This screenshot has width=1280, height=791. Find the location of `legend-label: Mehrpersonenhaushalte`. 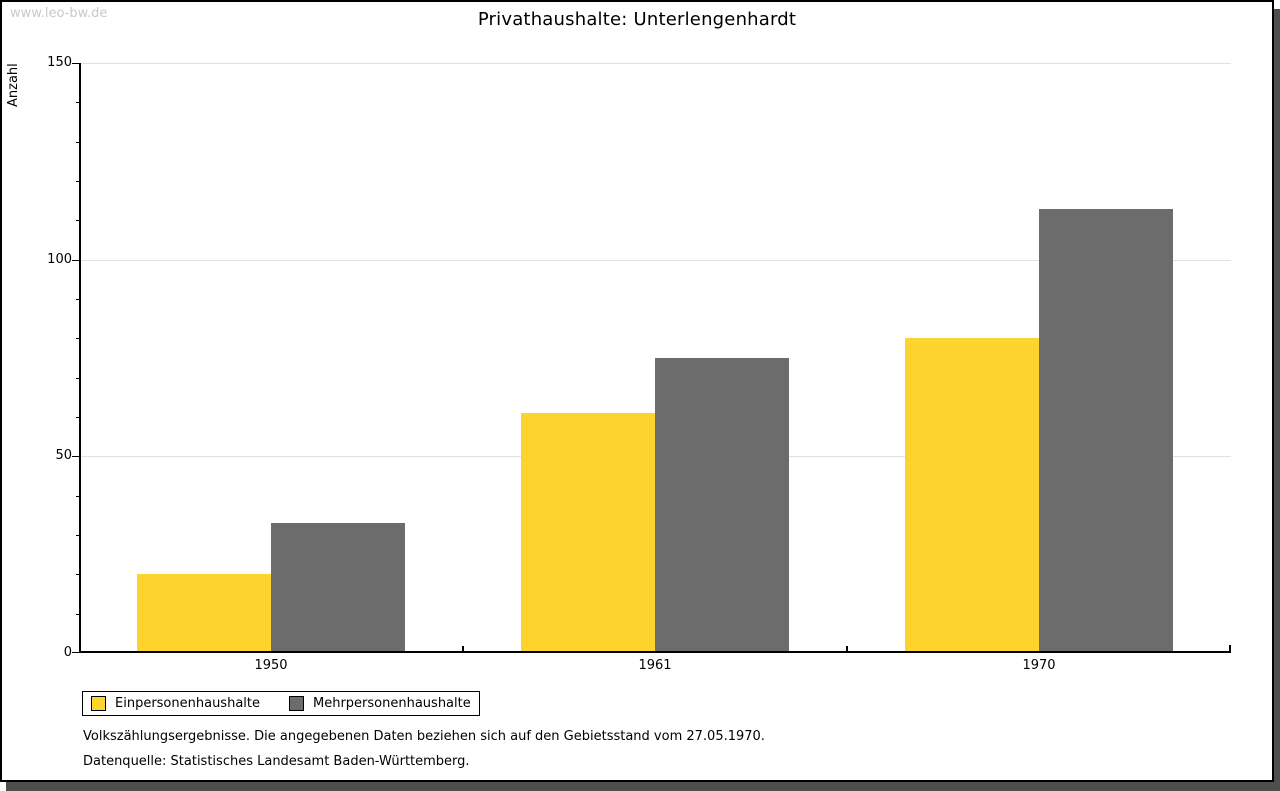

legend-label: Mehrpersonenhaushalte is located at coordinates (392, 703).